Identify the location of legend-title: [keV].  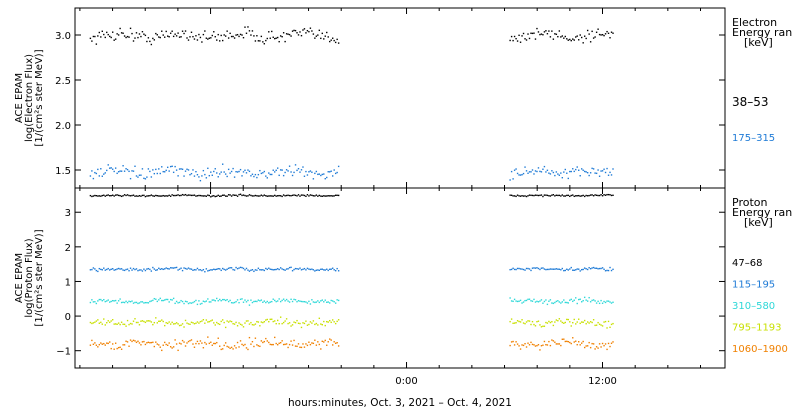
(758, 222).